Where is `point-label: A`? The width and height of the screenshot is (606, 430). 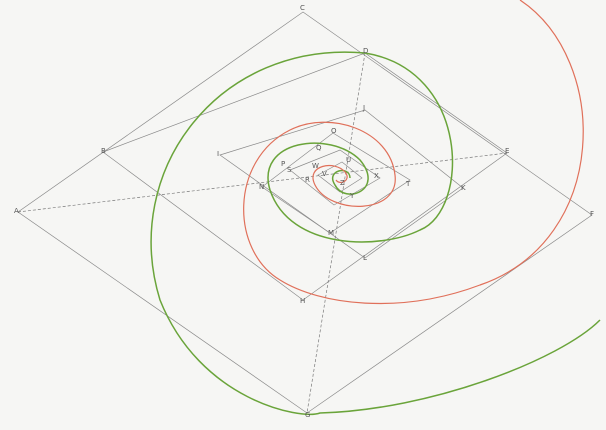 point-label: A is located at coordinates (16, 211).